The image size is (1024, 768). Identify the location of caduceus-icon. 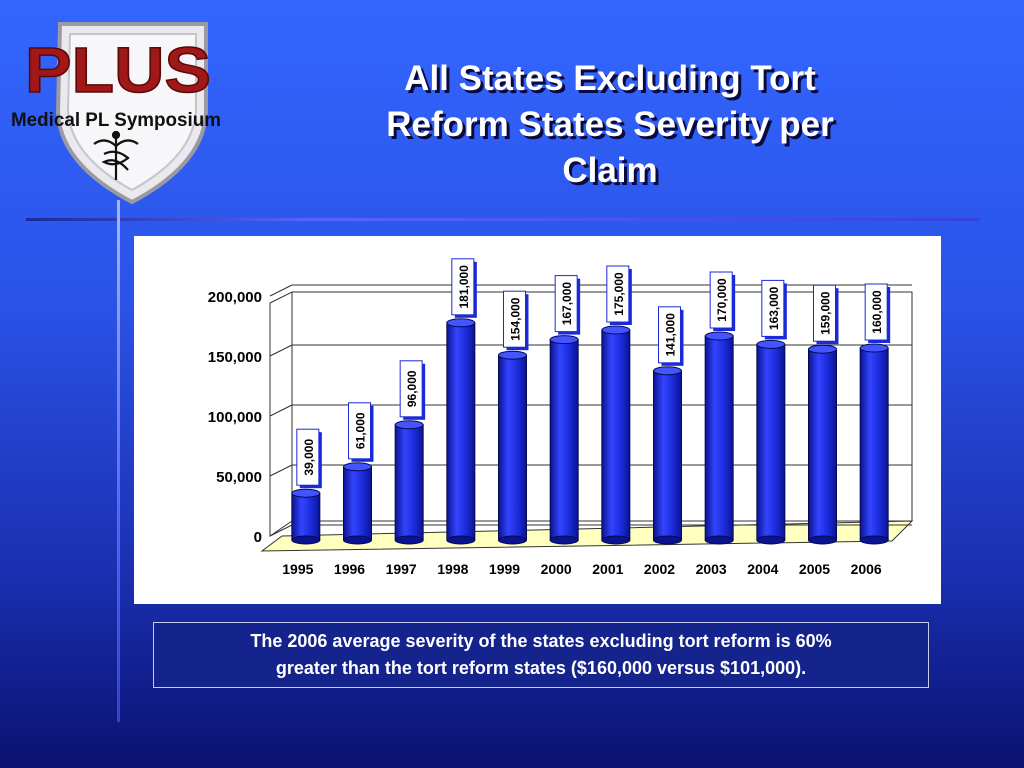
(116, 155).